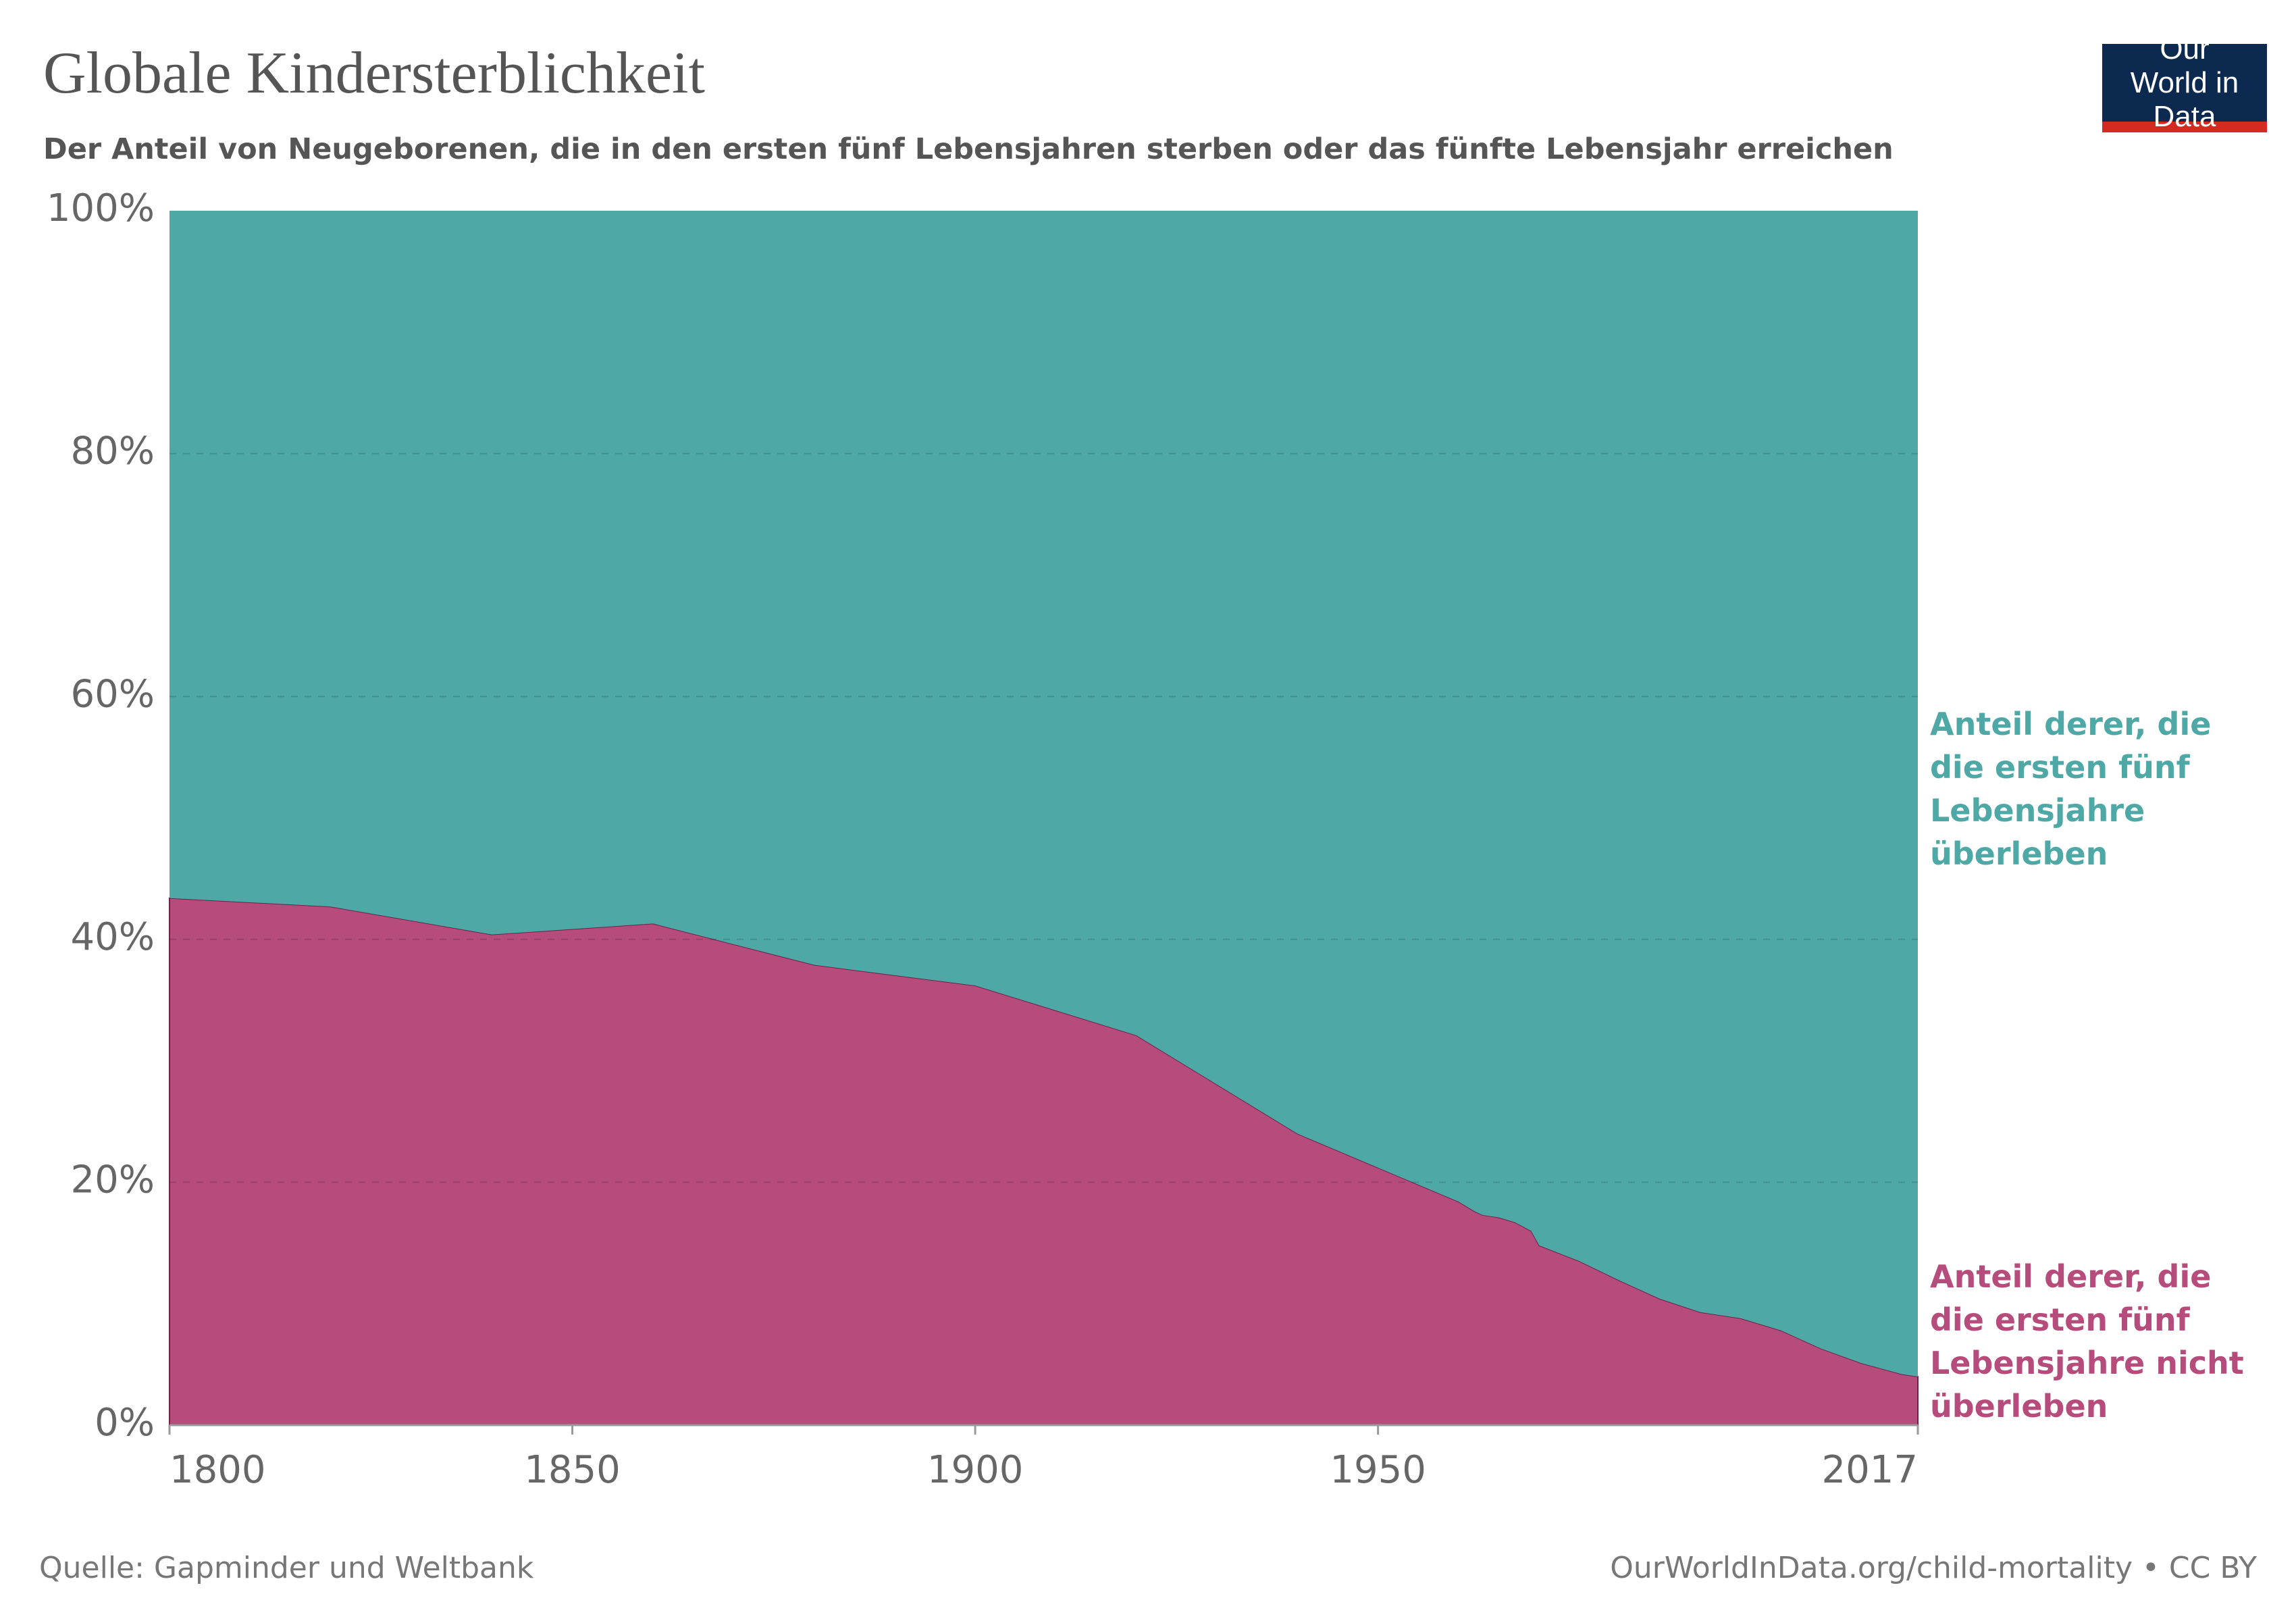 The image size is (2296, 1621). Describe the element at coordinates (975, 1470) in the screenshot. I see `x-tick-label: 1900` at that location.